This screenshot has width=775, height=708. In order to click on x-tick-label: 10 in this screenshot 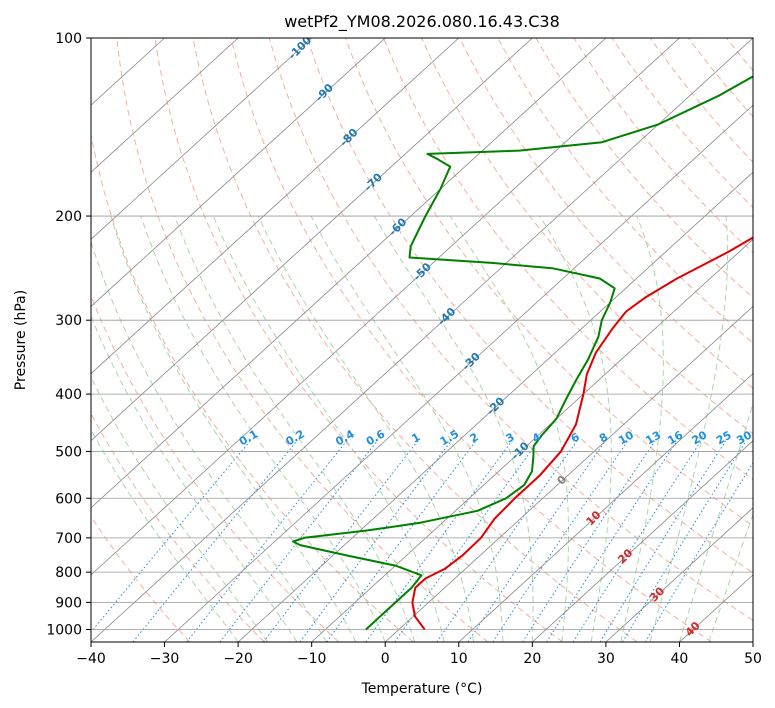, I will do `click(459, 659)`.